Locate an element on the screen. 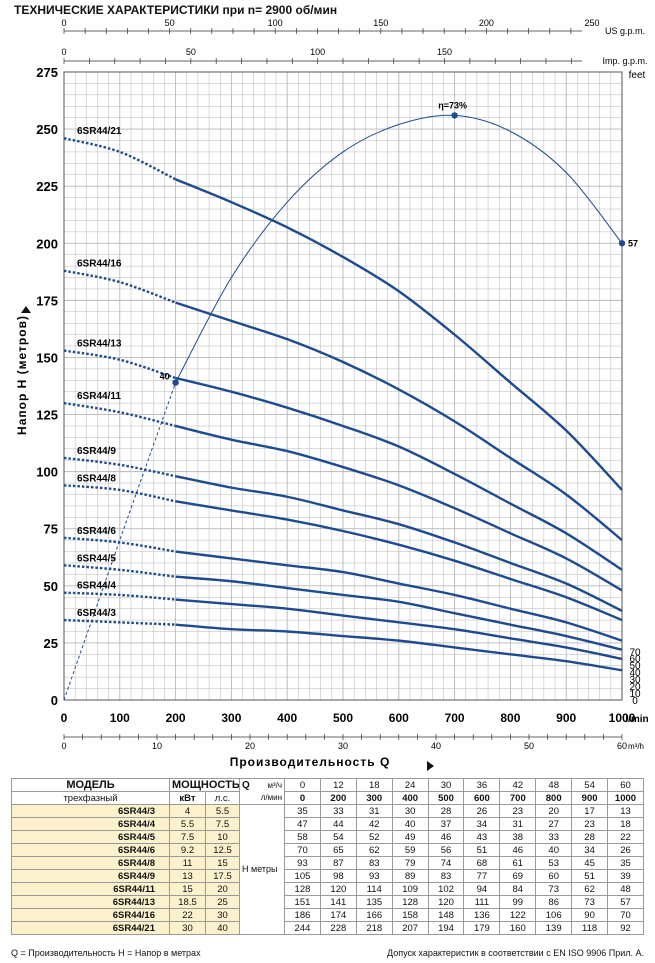 The height and width of the screenshot is (963, 655). q-m3h-value: 18 is located at coordinates (374, 785).